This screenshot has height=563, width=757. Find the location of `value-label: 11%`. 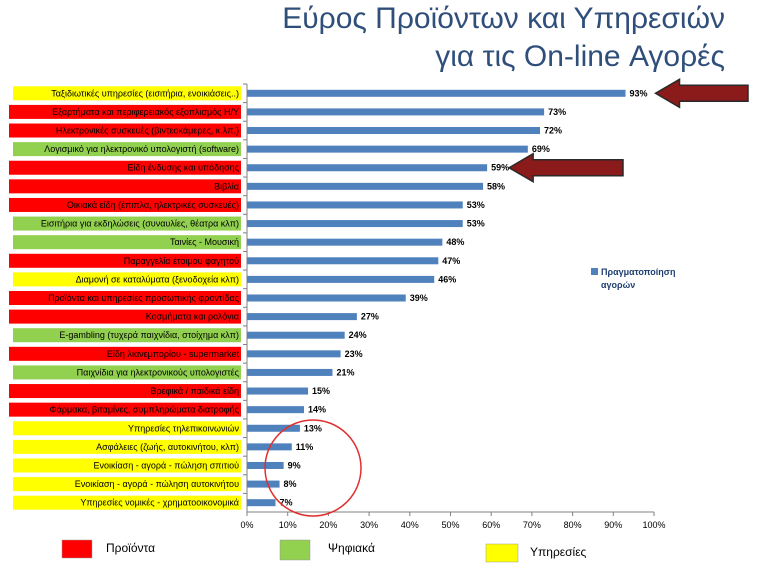

value-label: 11% is located at coordinates (305, 447).